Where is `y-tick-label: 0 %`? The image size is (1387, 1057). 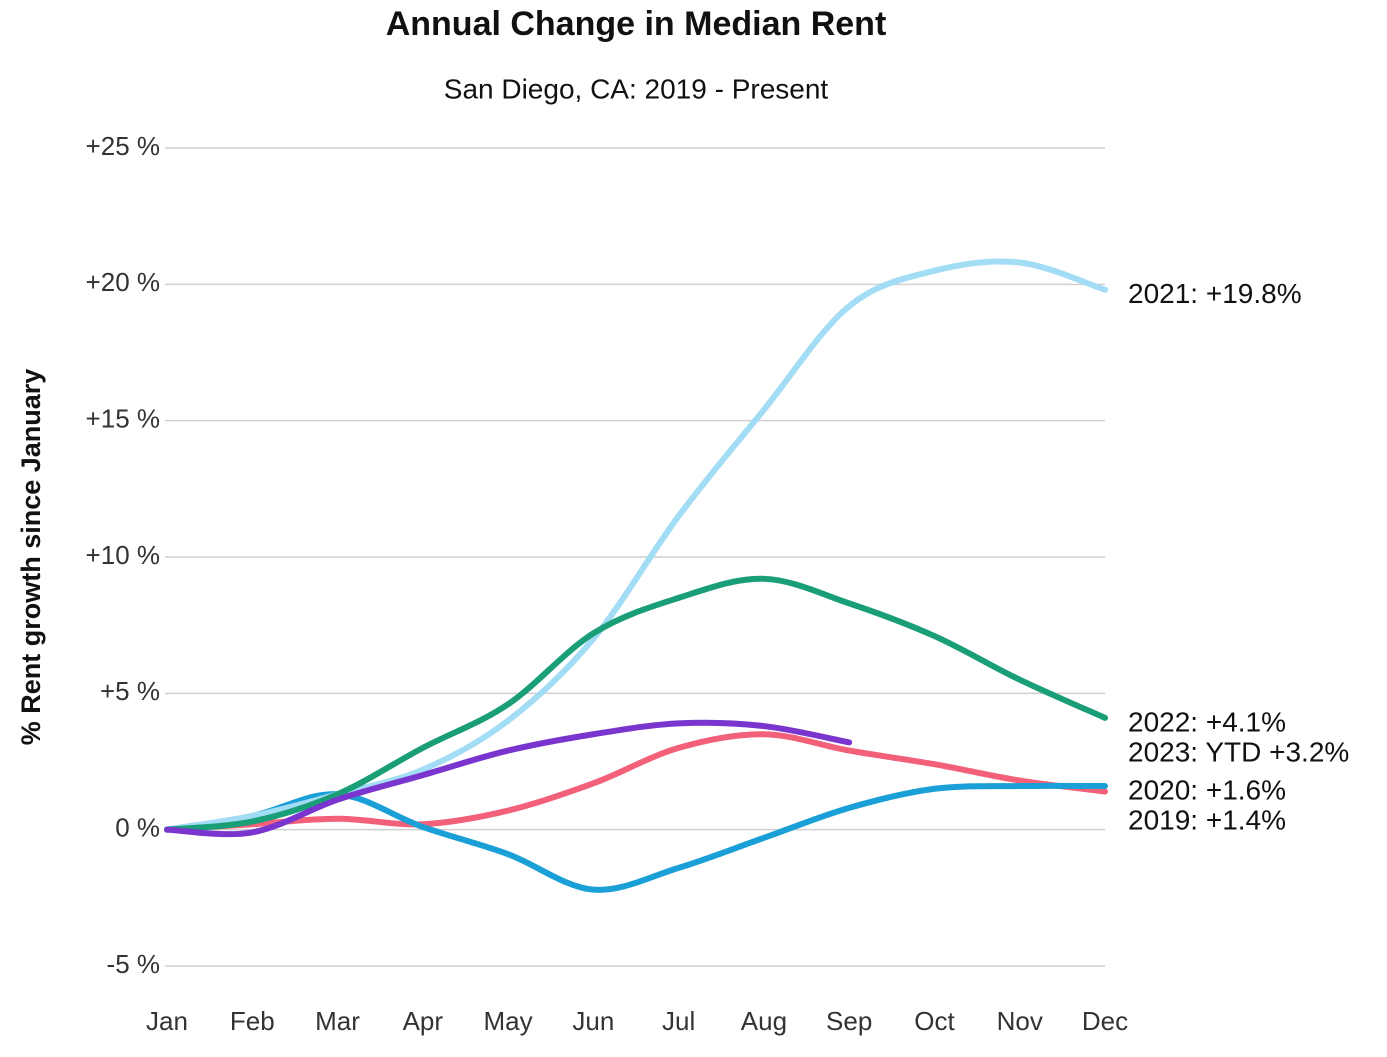
y-tick-label: 0 % is located at coordinates (137, 828).